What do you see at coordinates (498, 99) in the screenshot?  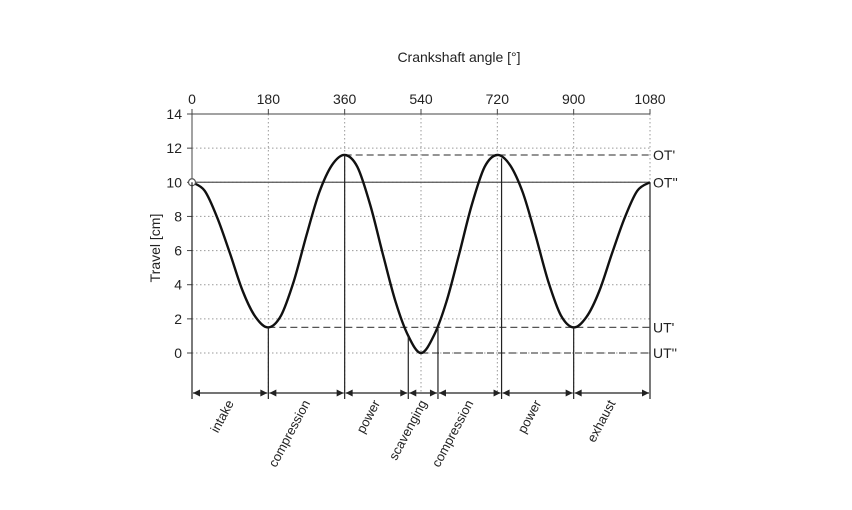 I see `x-tick-label: 720` at bounding box center [498, 99].